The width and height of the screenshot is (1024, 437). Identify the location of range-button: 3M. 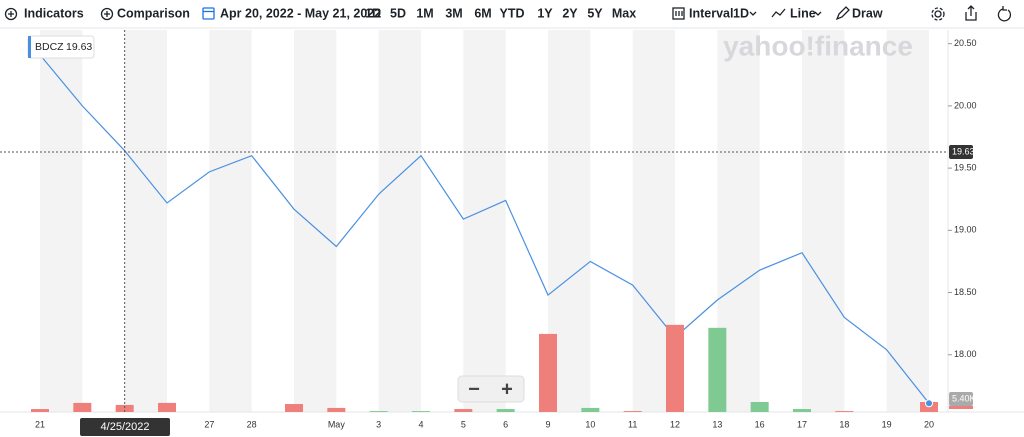
(453, 13).